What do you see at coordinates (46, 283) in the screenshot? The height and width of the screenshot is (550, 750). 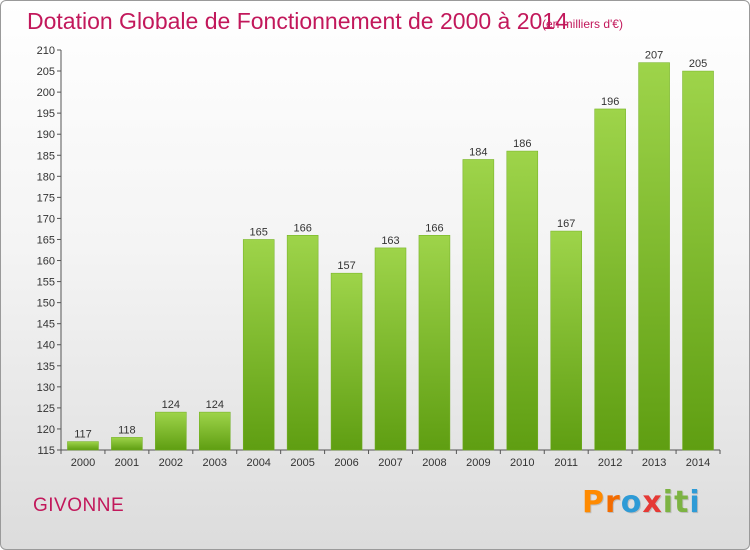 I see `y-tick-label: 155` at bounding box center [46, 283].